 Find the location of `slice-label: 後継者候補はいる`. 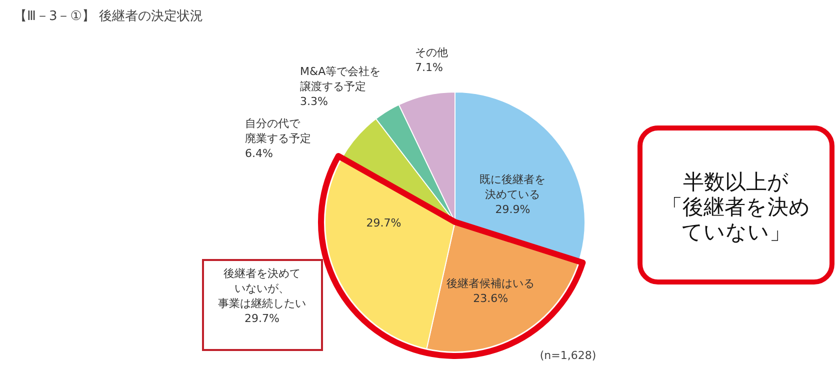

slice-label: 後継者候補はいる is located at coordinates (490, 283).